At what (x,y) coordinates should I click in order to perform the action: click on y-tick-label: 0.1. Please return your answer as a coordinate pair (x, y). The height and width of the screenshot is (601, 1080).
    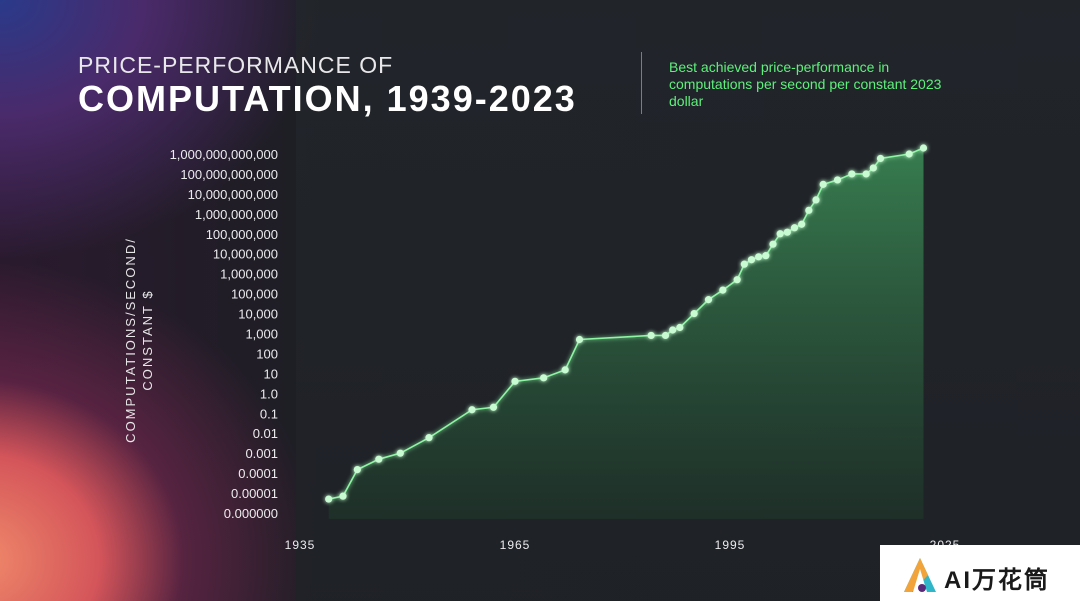
    Looking at the image, I should click on (269, 413).